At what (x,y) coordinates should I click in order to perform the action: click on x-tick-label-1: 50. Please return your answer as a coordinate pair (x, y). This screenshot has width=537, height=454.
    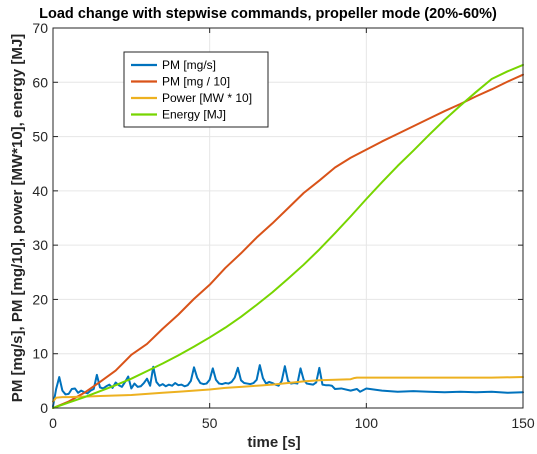
    Looking at the image, I should click on (210, 423).